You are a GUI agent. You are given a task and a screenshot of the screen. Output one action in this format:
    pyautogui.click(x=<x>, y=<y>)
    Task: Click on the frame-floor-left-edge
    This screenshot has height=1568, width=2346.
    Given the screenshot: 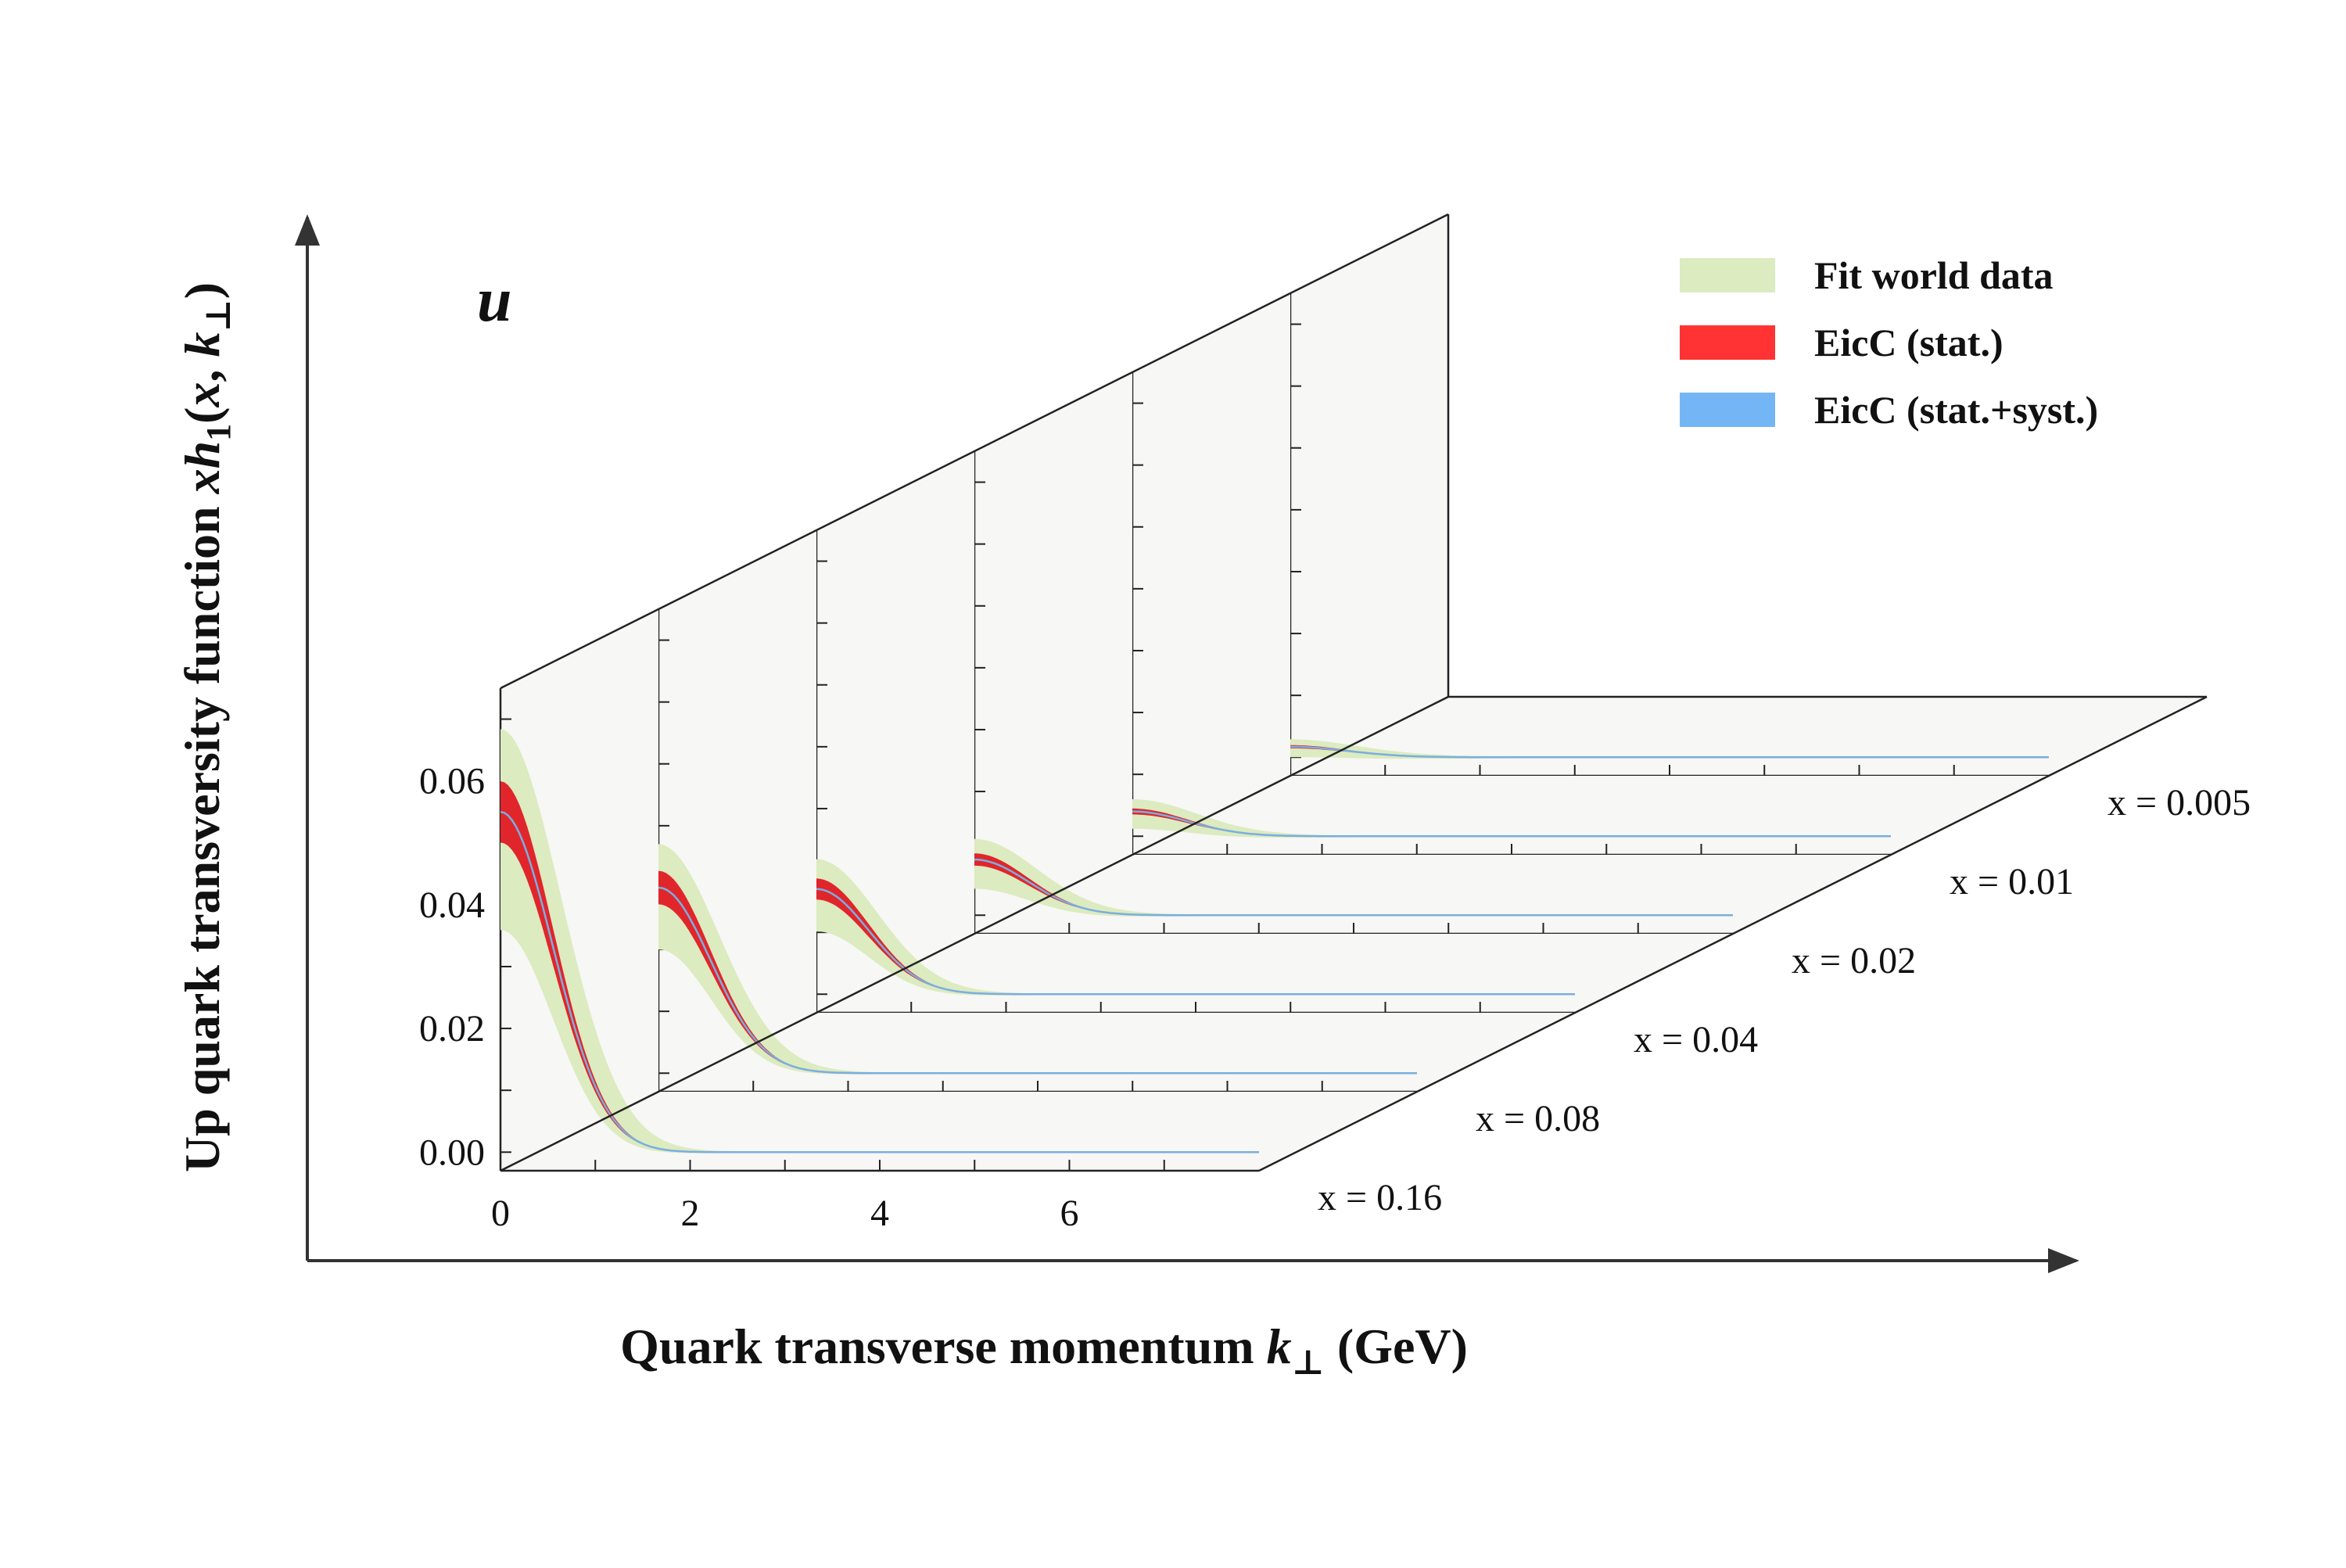 What is the action you would take?
    pyautogui.click(x=974, y=933)
    